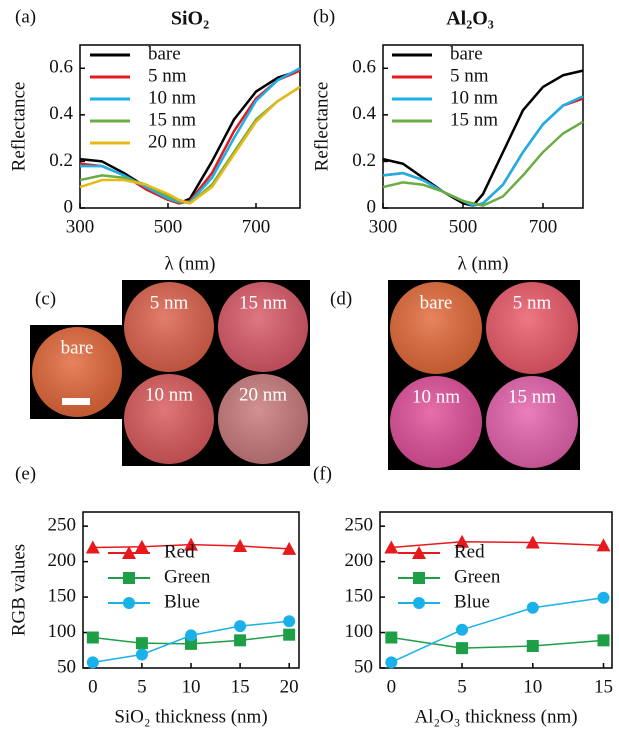 The width and height of the screenshot is (619, 734). I want to click on y-tick-label: 0.6, so click(364, 67).